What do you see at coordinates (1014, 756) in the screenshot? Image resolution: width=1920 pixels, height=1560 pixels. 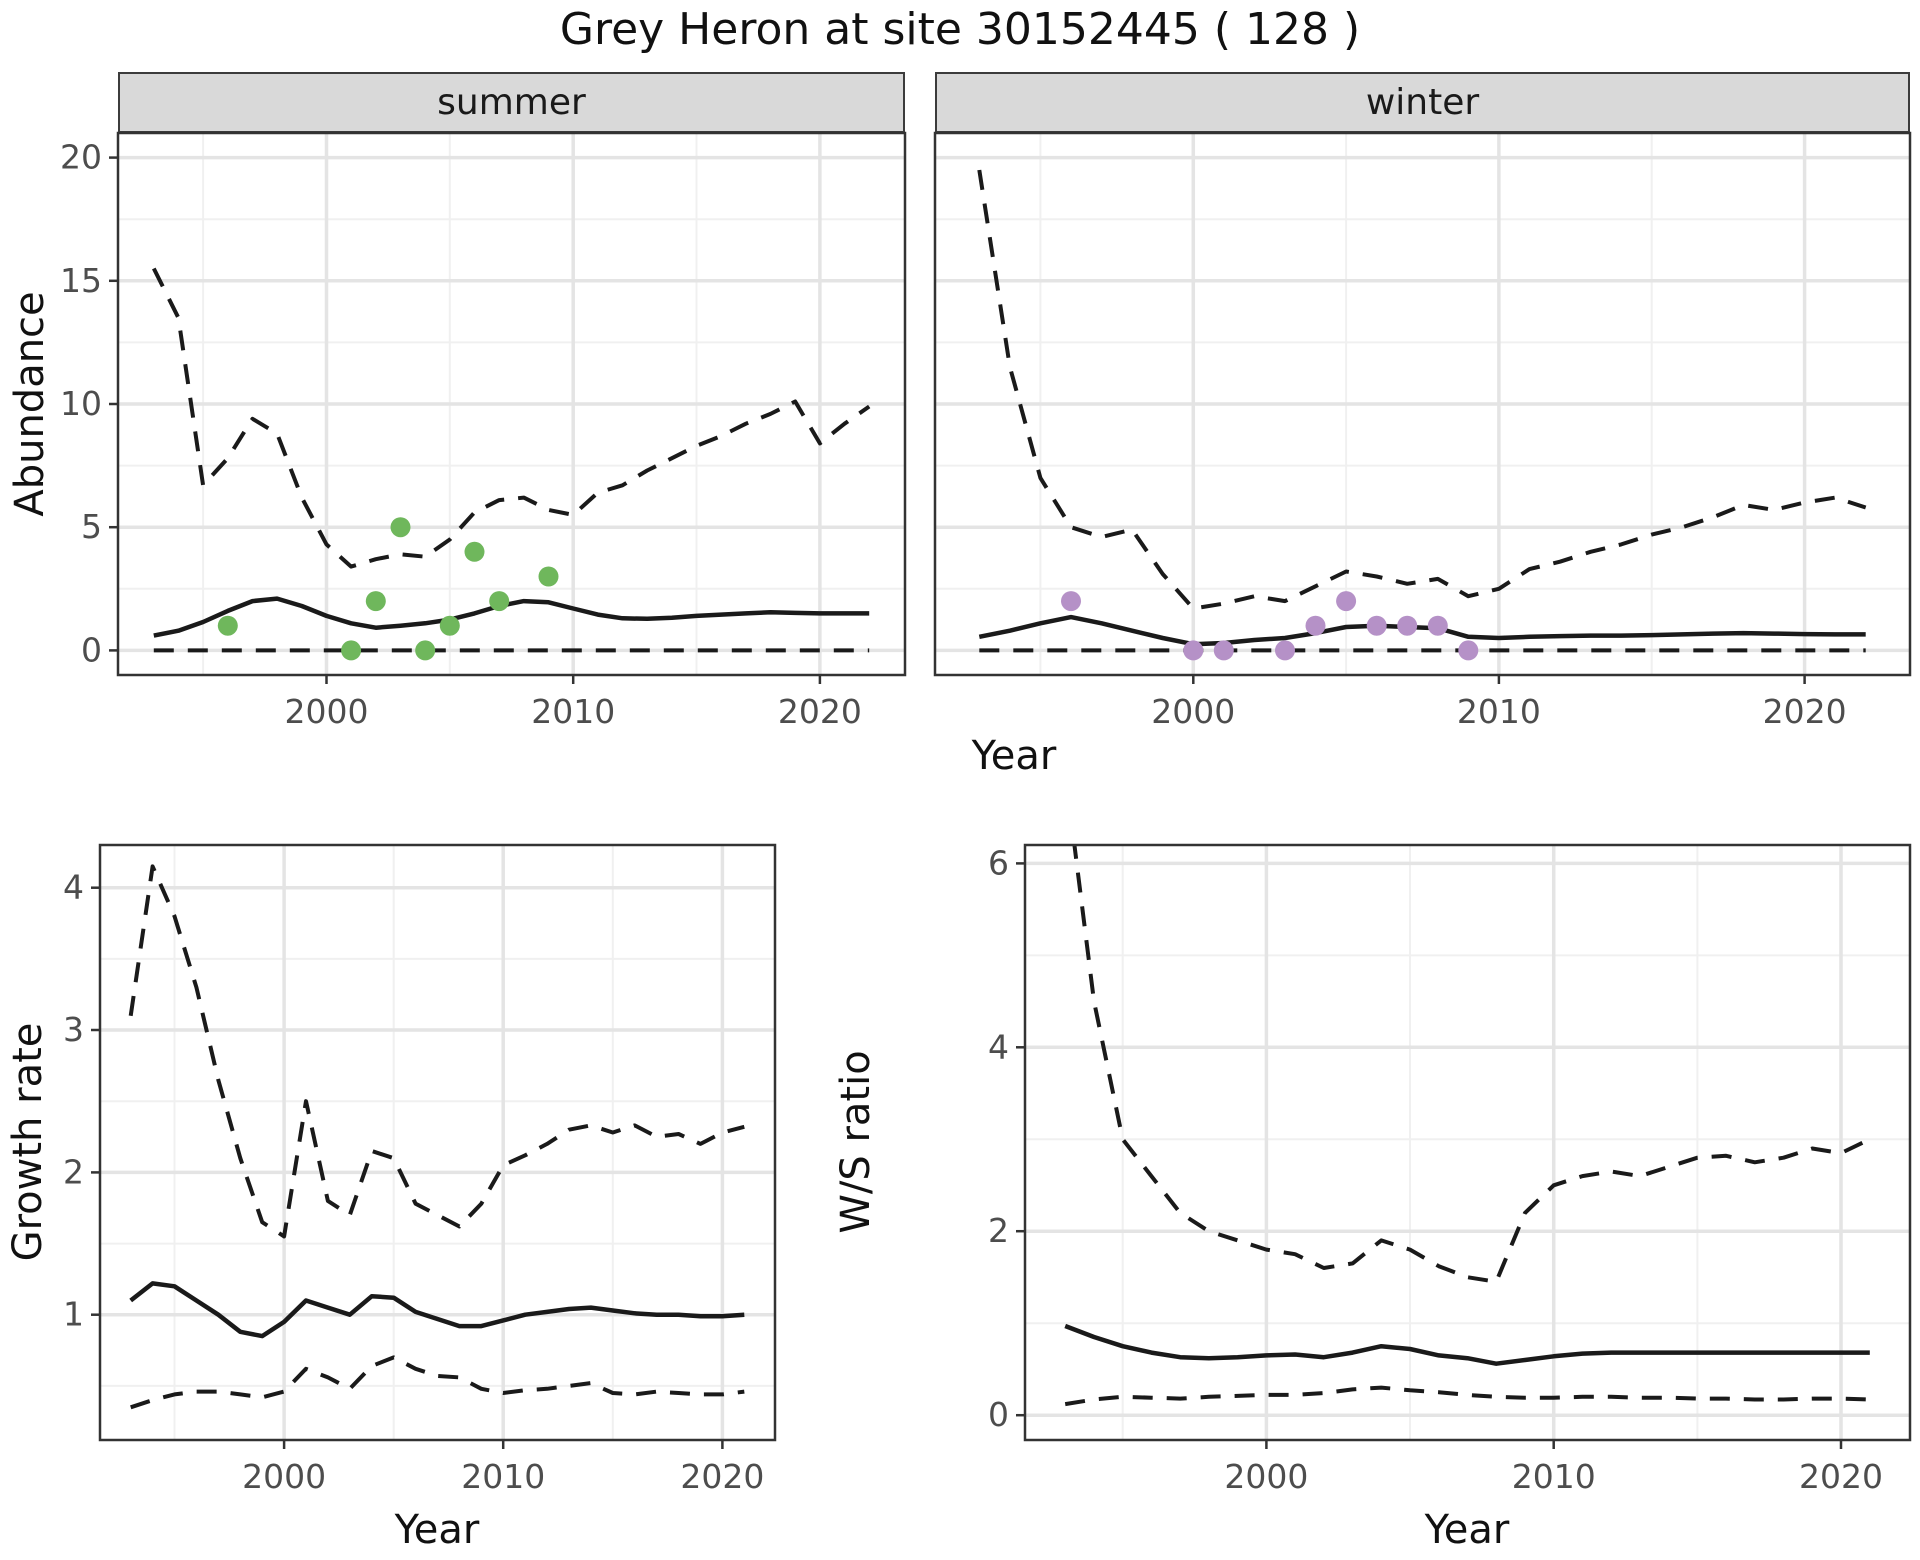 I see `x-axis-title-year-top: Year` at bounding box center [1014, 756].